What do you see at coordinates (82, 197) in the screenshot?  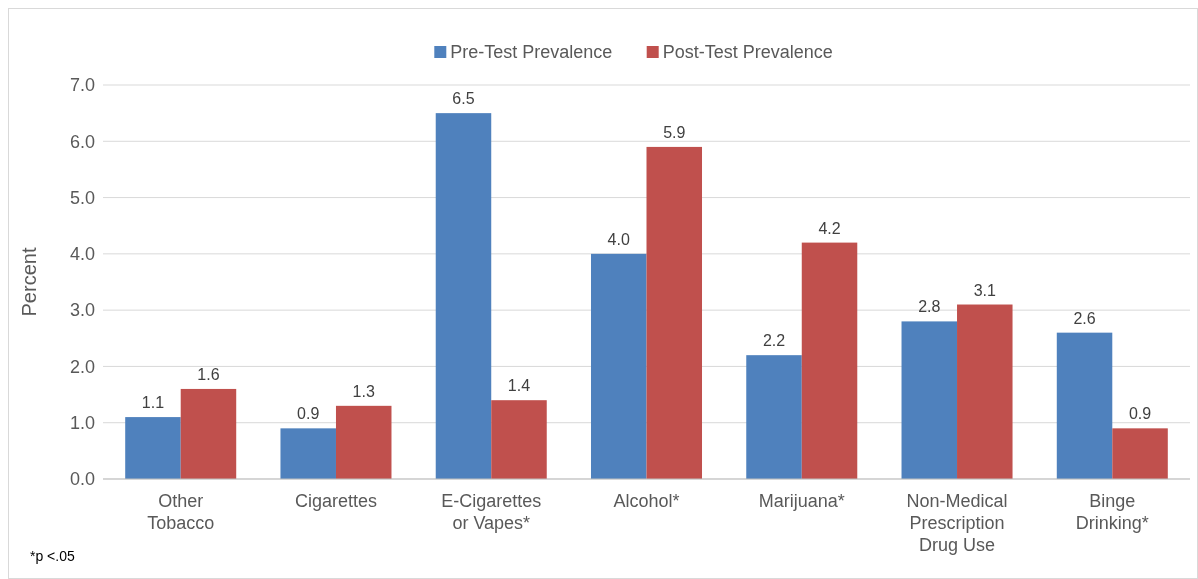 I see `y-tick-label: 5.0` at bounding box center [82, 197].